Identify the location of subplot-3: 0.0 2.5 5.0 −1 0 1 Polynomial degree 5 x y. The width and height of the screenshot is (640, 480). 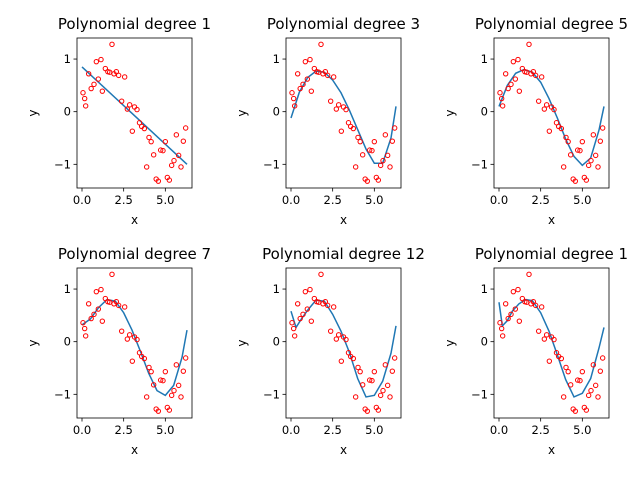
(535, 121).